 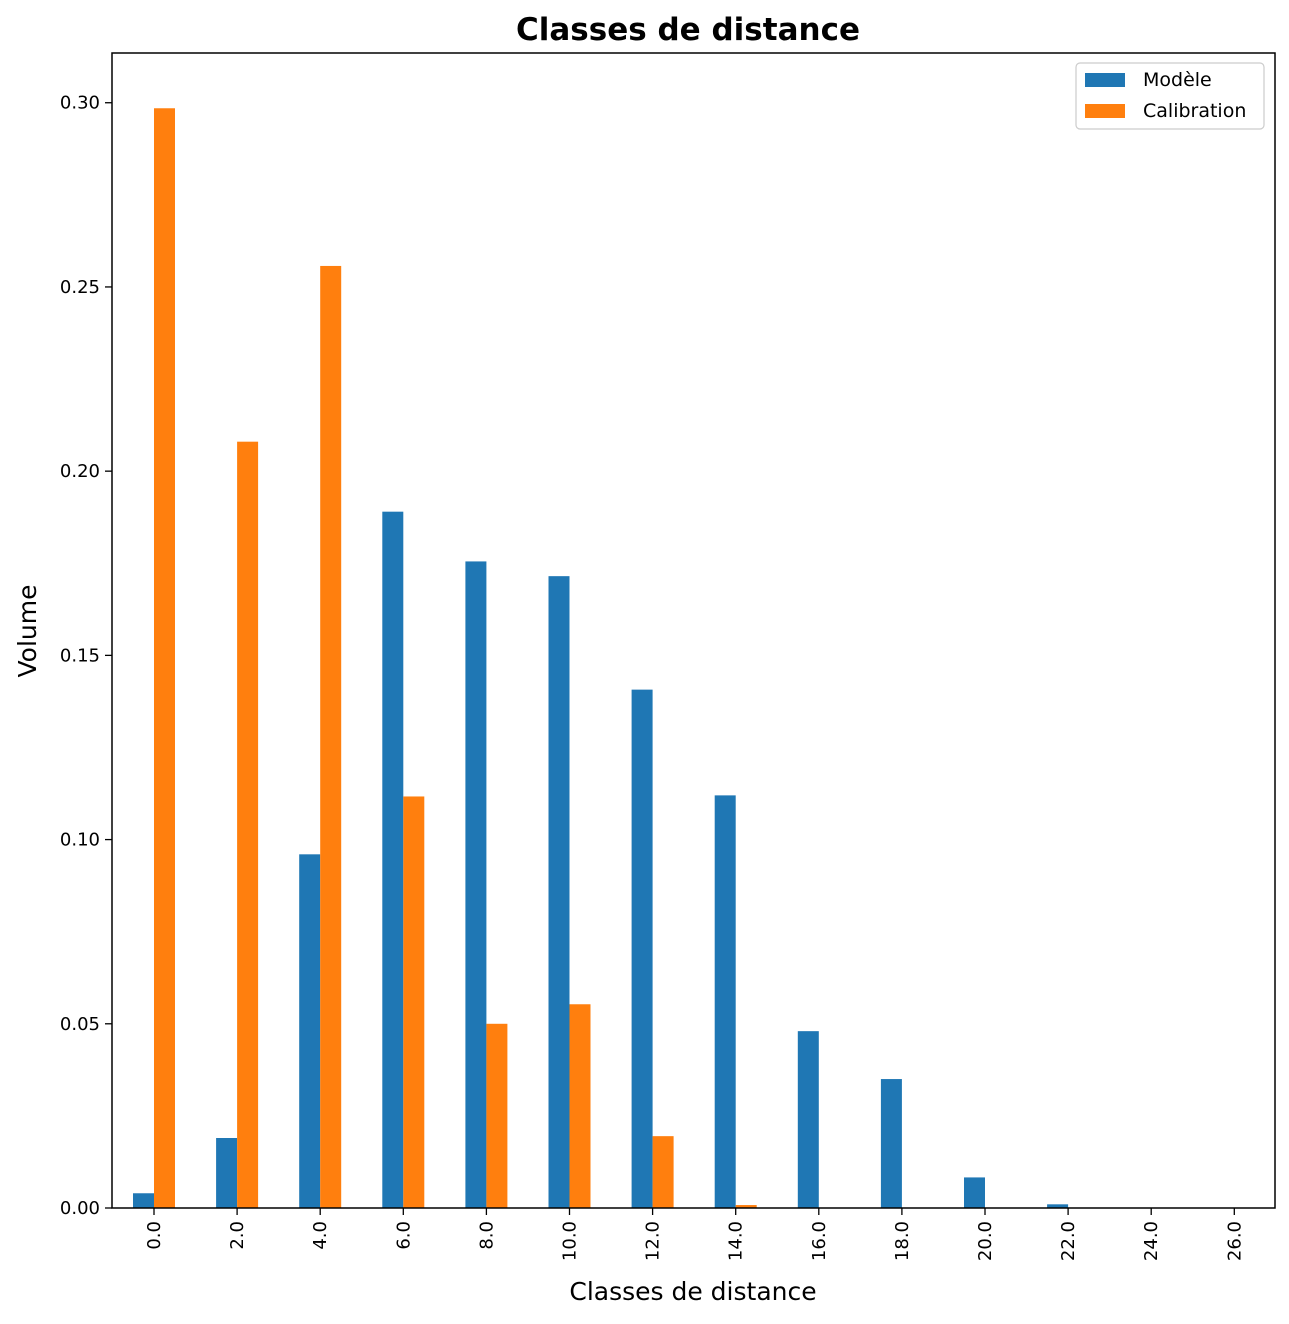 What do you see at coordinates (80, 1024) in the screenshot?
I see `y-tick-label: 0.05` at bounding box center [80, 1024].